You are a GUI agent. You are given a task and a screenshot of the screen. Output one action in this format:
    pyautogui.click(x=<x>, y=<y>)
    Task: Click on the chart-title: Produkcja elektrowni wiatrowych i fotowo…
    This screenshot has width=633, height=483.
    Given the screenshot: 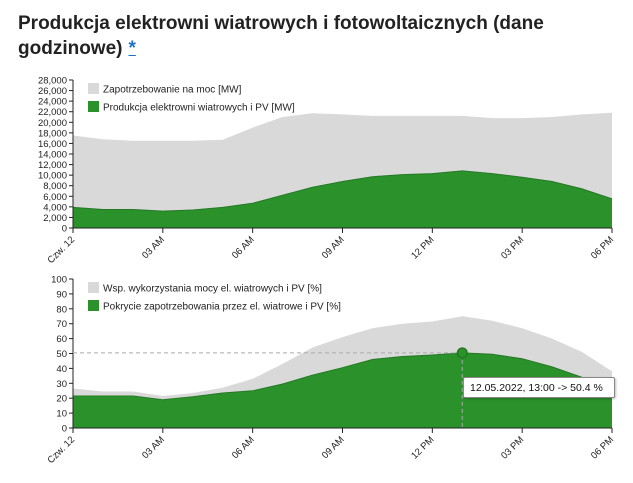 What is the action you would take?
    pyautogui.click(x=318, y=36)
    